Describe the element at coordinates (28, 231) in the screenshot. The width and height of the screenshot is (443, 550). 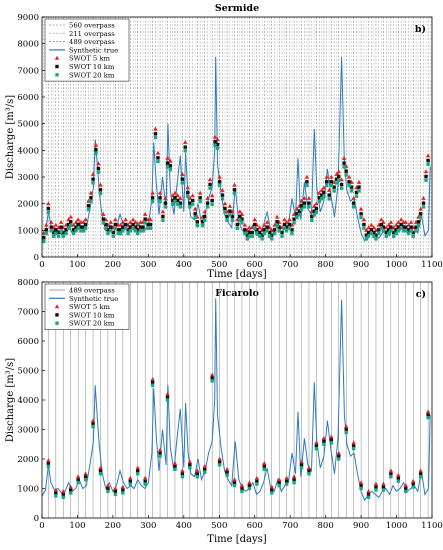
I see `y-tick-label: 1000` at that location.